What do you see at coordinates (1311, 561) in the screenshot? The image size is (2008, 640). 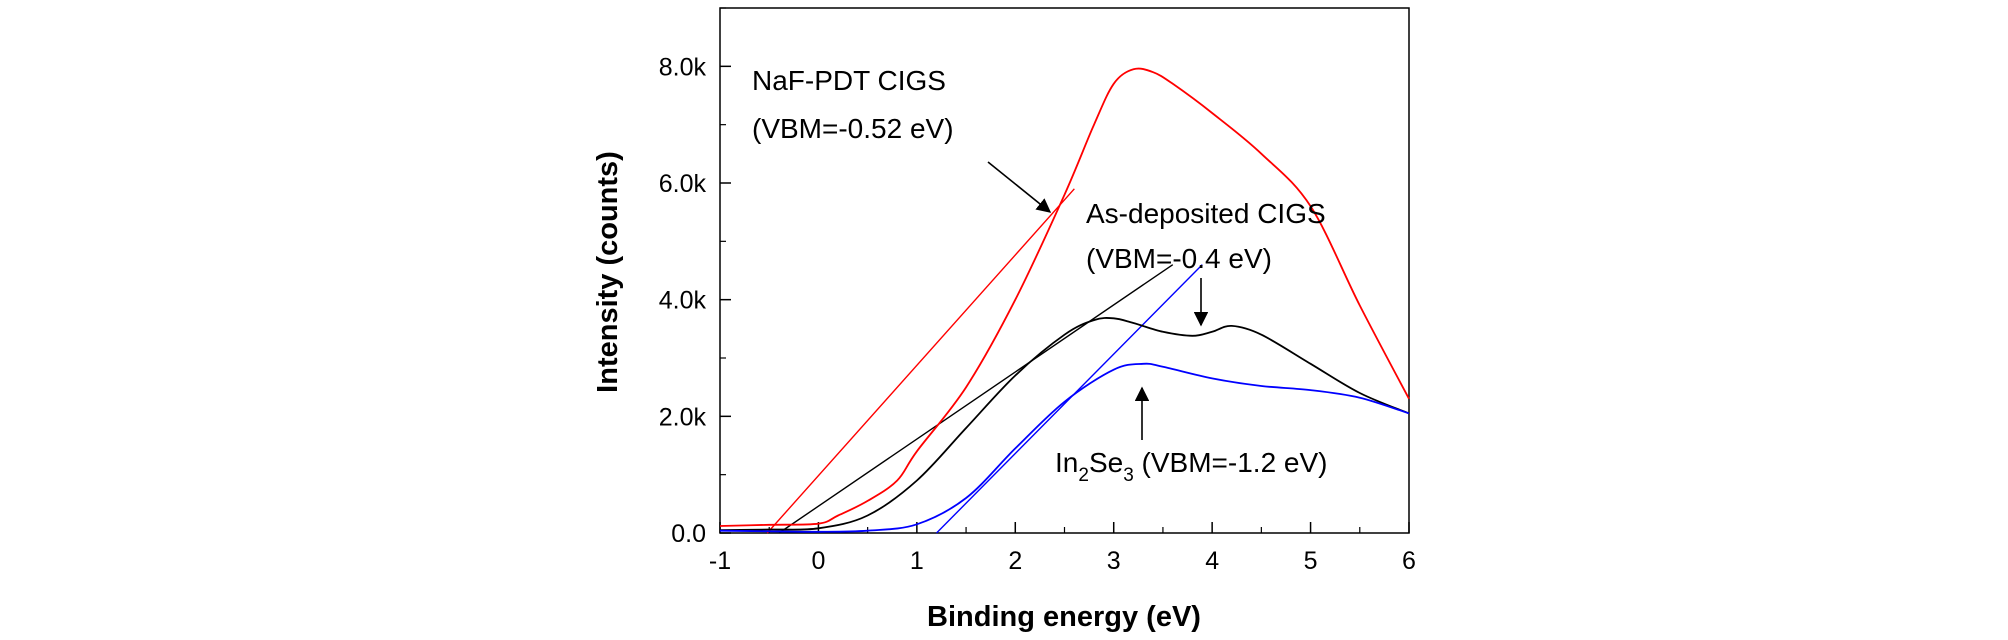 I see `x-tick-label: 5` at bounding box center [1311, 561].